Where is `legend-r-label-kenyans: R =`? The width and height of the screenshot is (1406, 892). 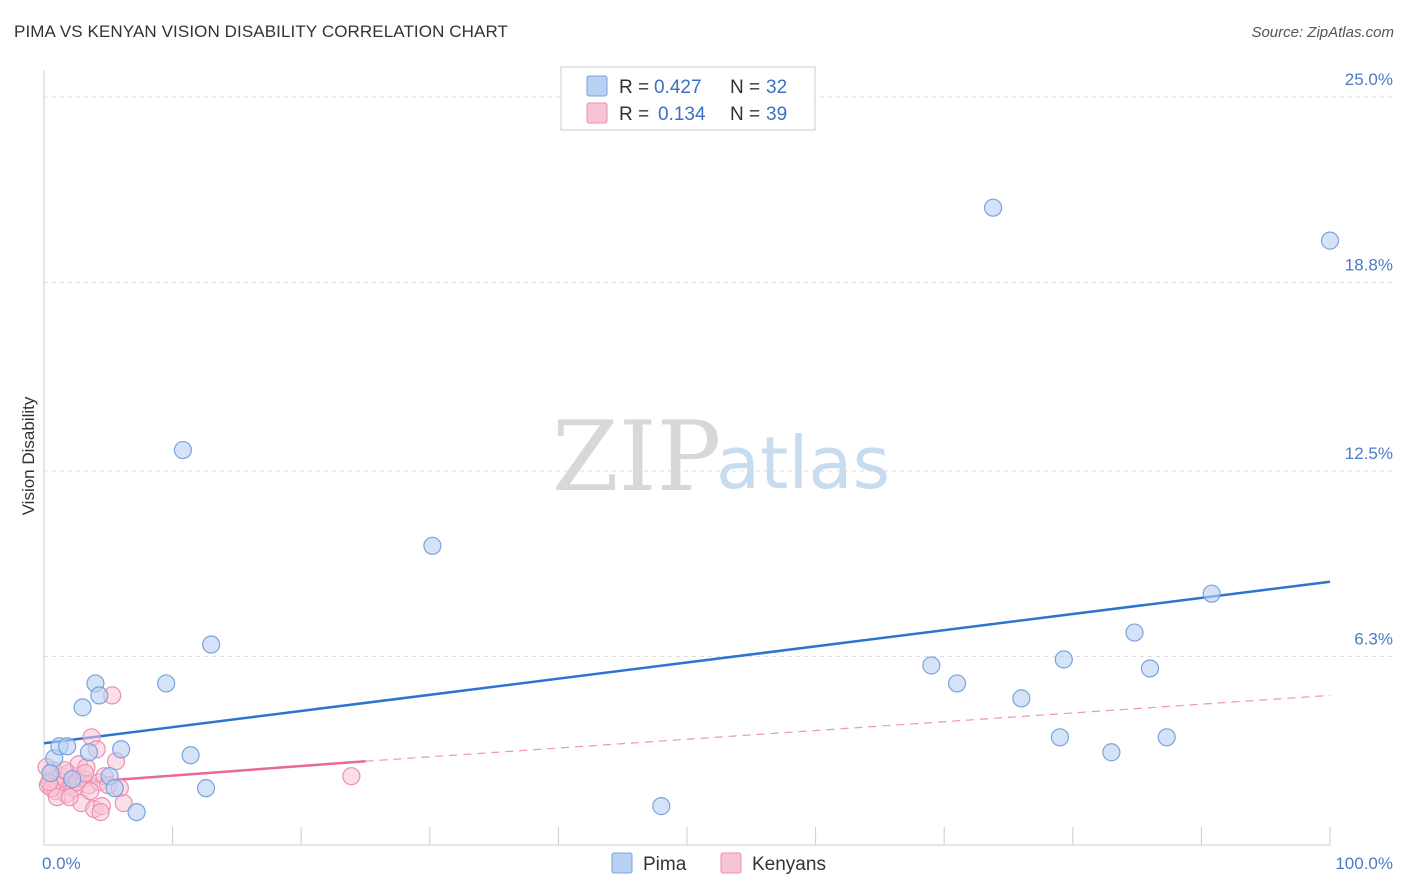 legend-r-label-kenyans: R = is located at coordinates (634, 114).